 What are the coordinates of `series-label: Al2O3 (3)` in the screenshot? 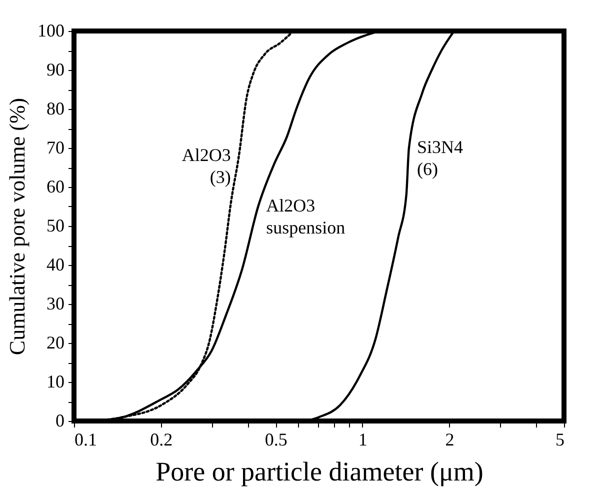 It's located at (206, 165).